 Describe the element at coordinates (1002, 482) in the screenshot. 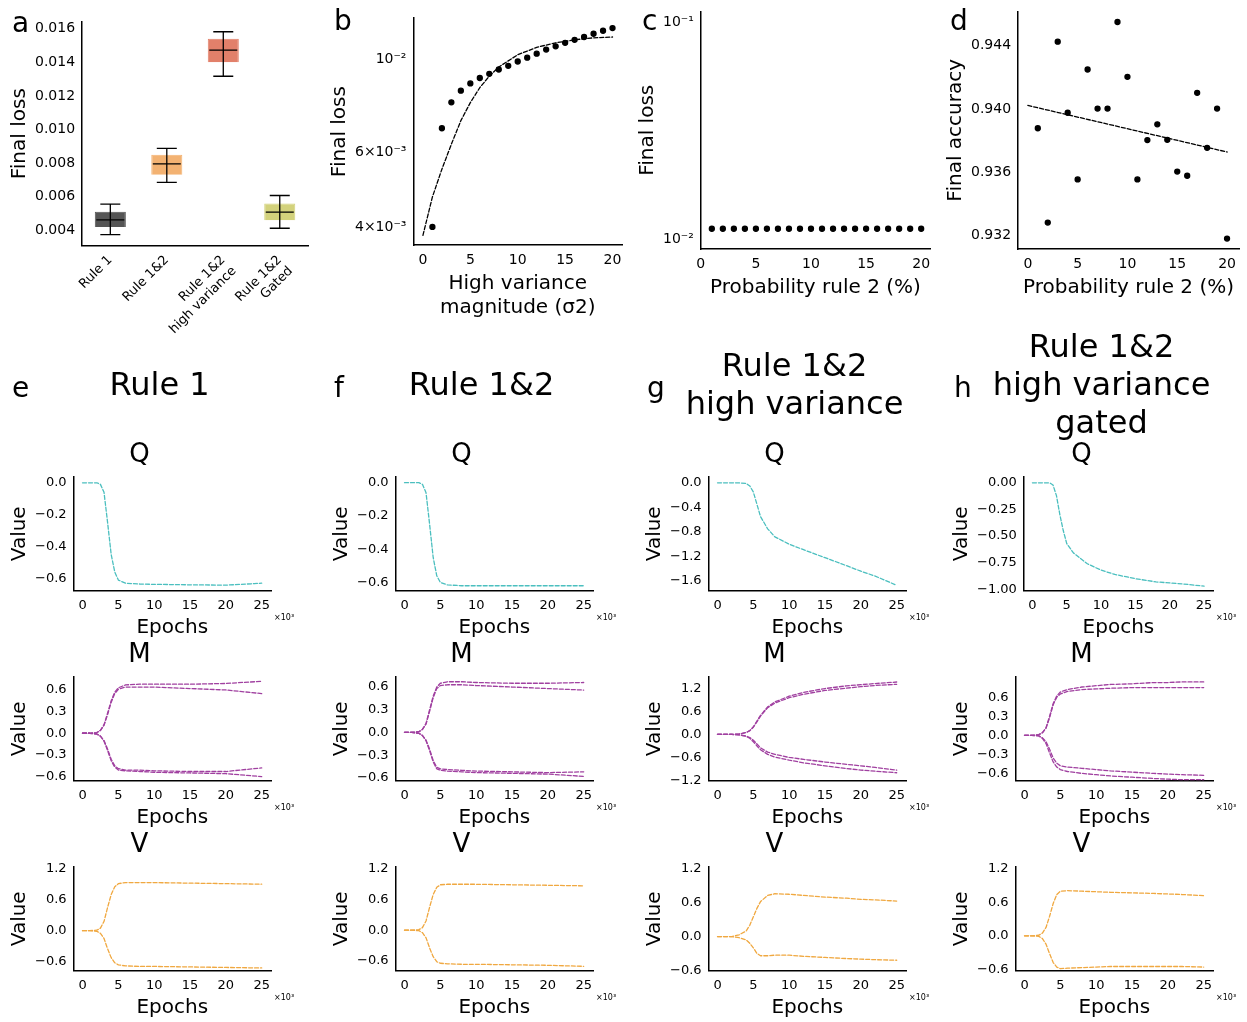

I see `y-tick-label: 0.00` at that location.